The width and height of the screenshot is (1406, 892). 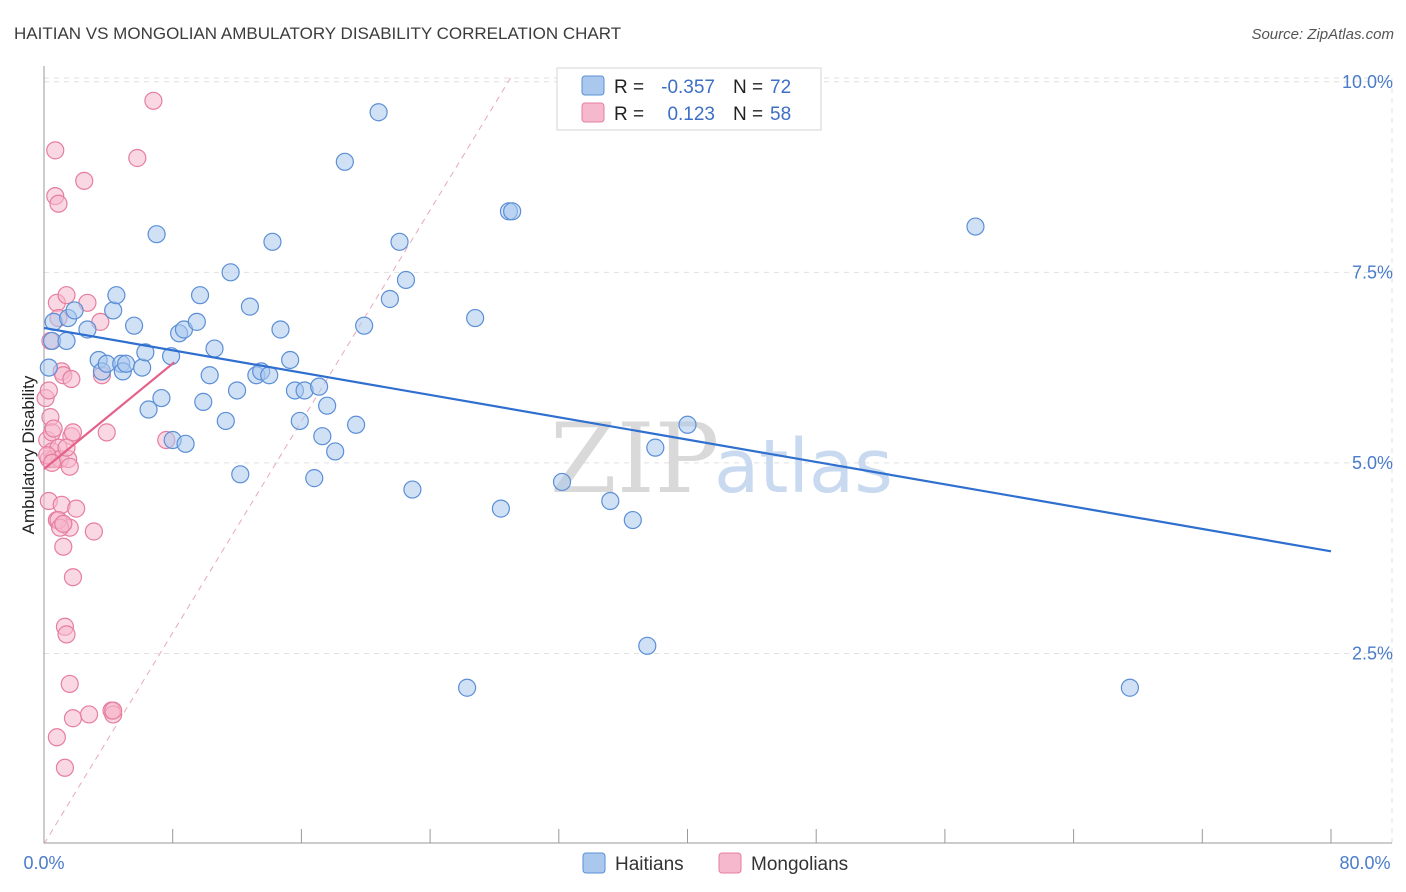 What do you see at coordinates (803, 467) in the screenshot?
I see `watermark-atlas: atlas` at bounding box center [803, 467].